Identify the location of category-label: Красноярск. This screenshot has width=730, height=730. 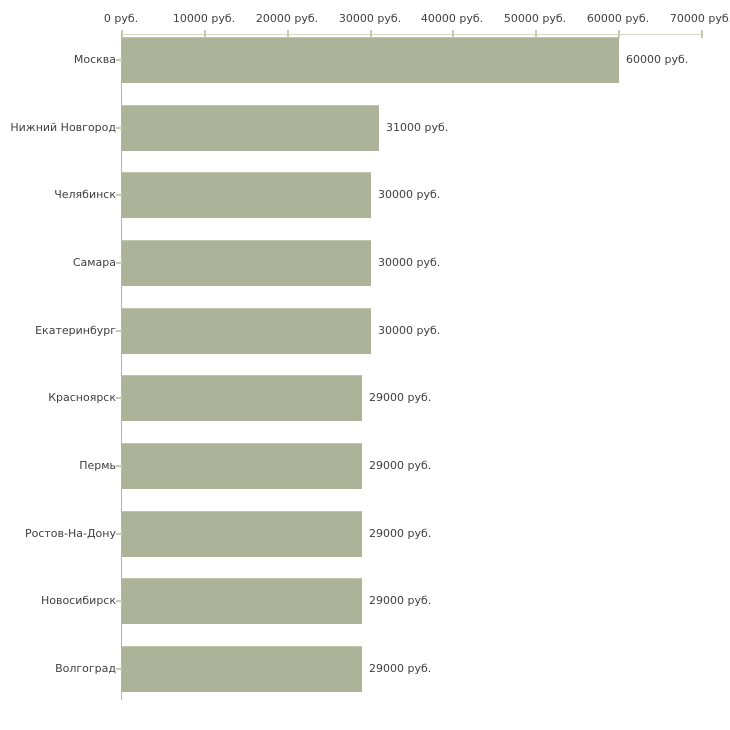
(82, 397).